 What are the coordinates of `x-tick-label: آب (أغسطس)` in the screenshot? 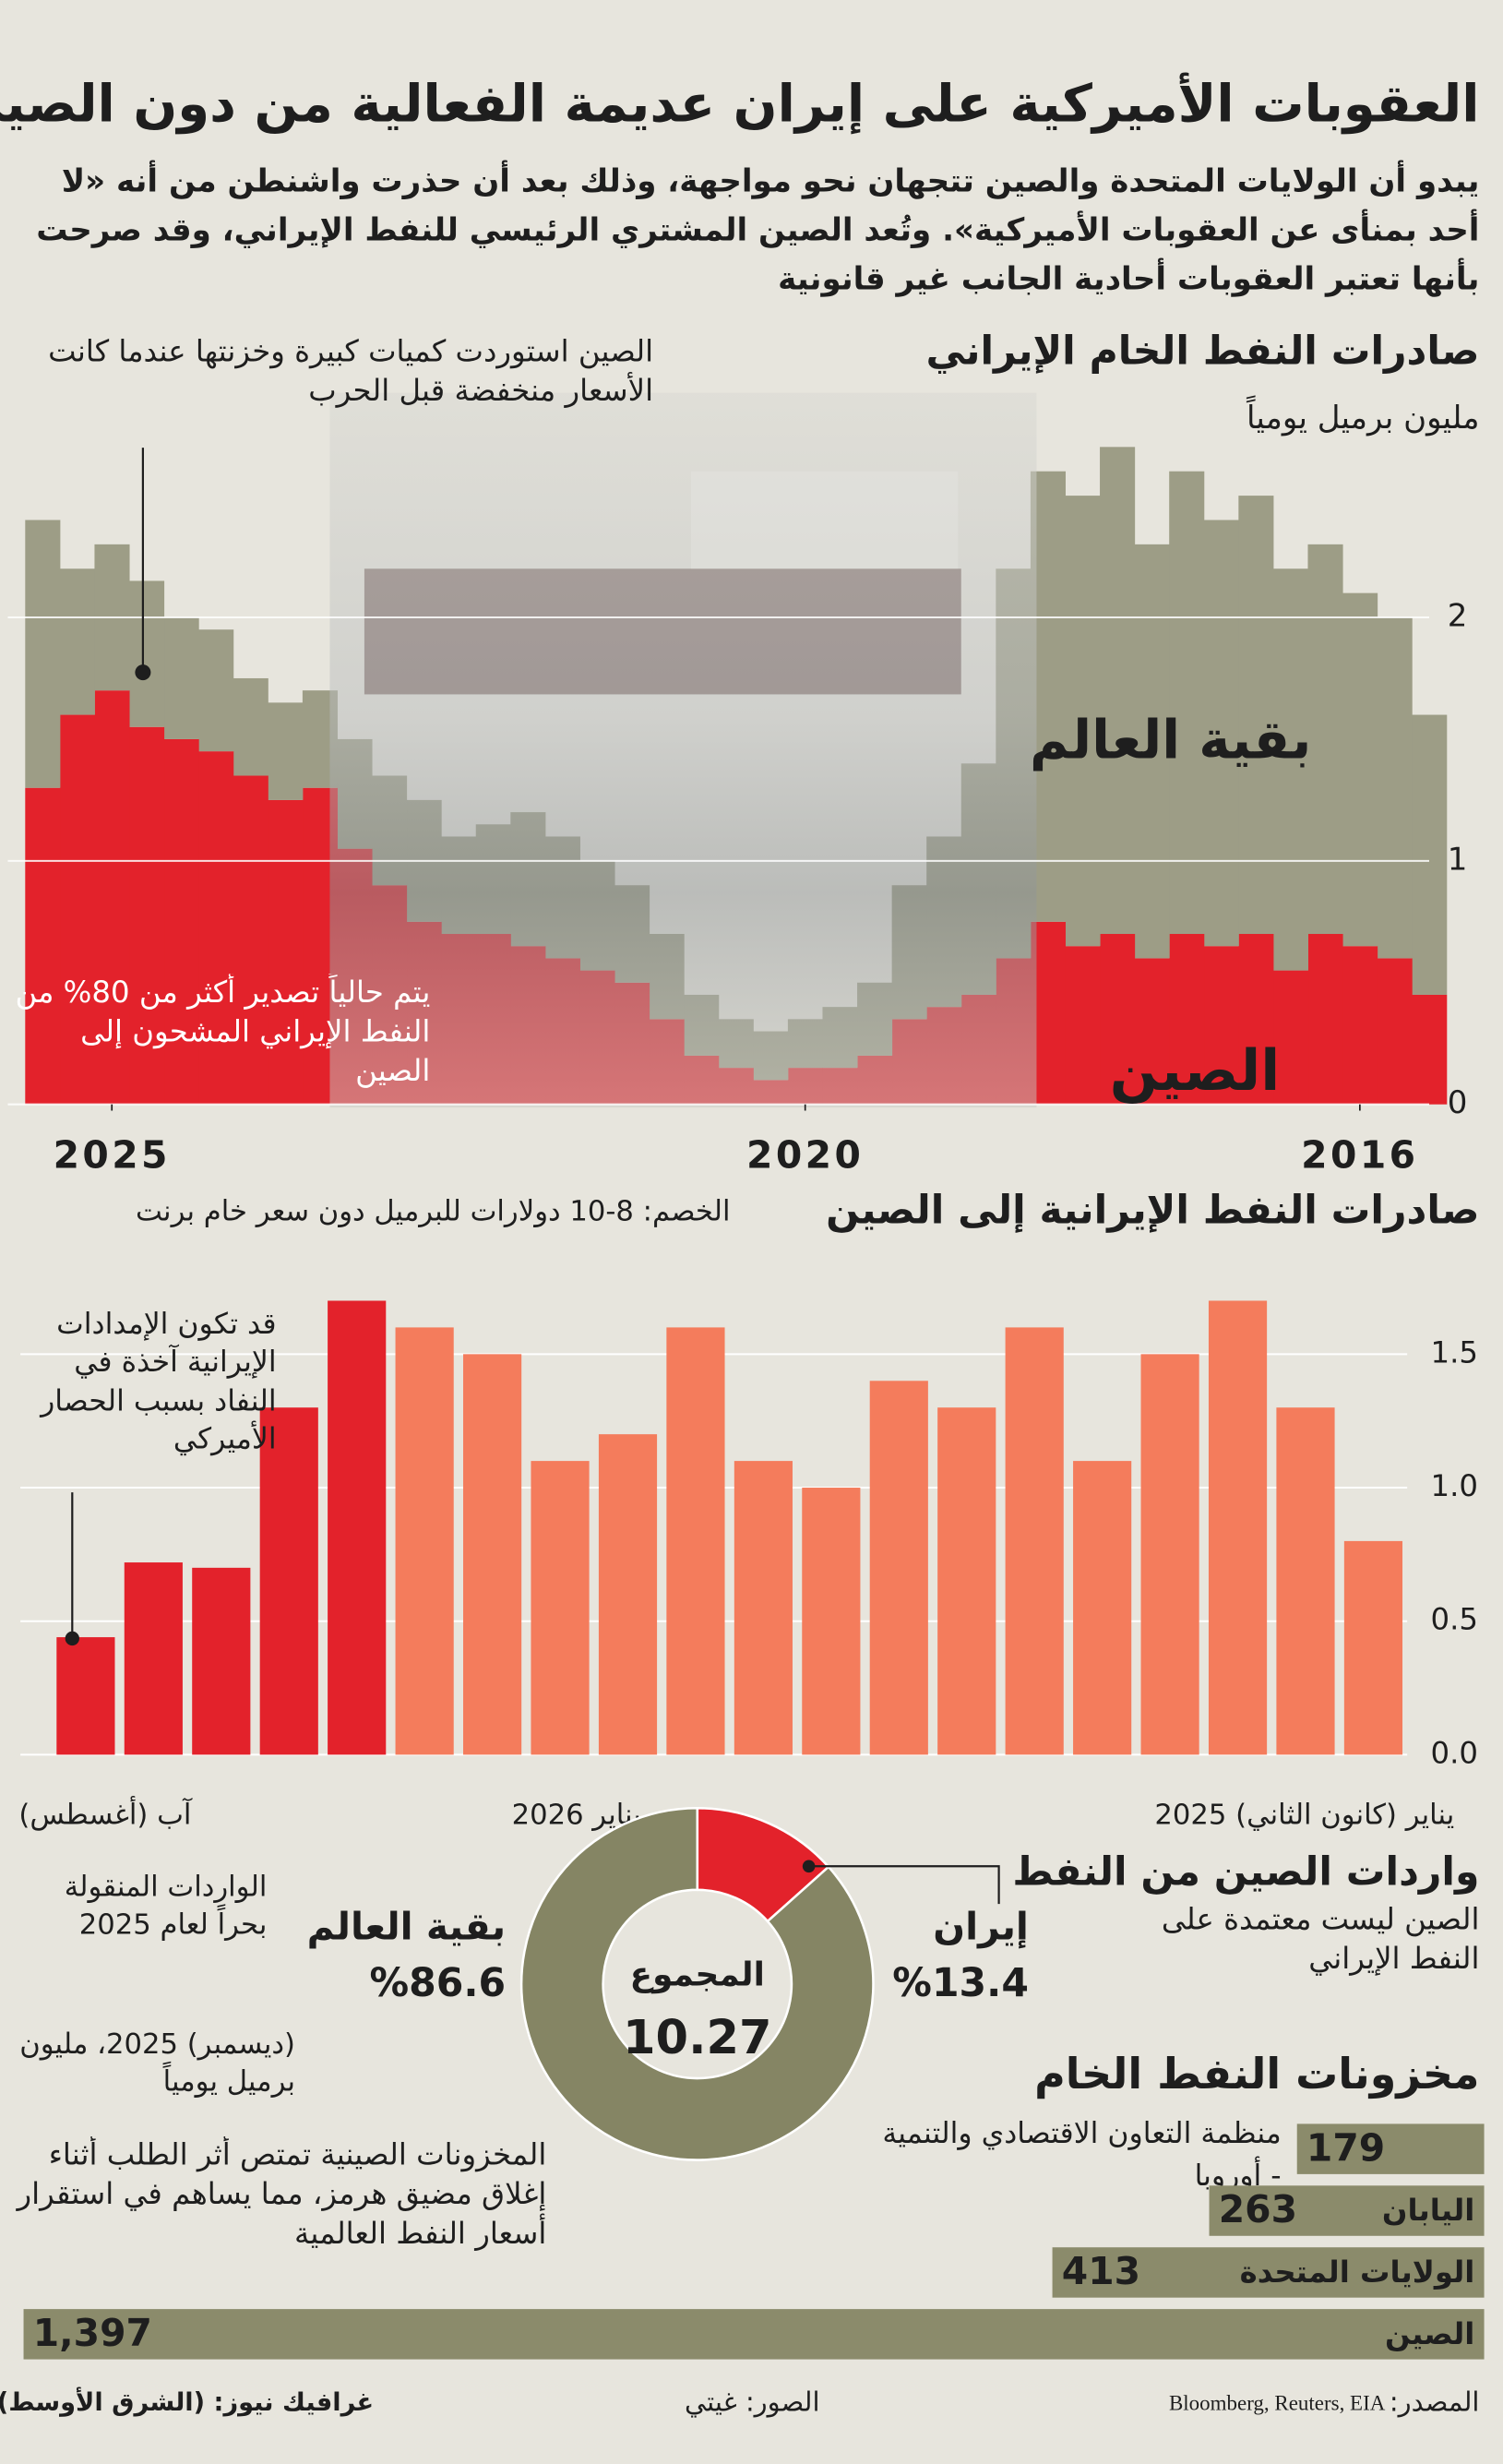 It's located at (105, 1813).